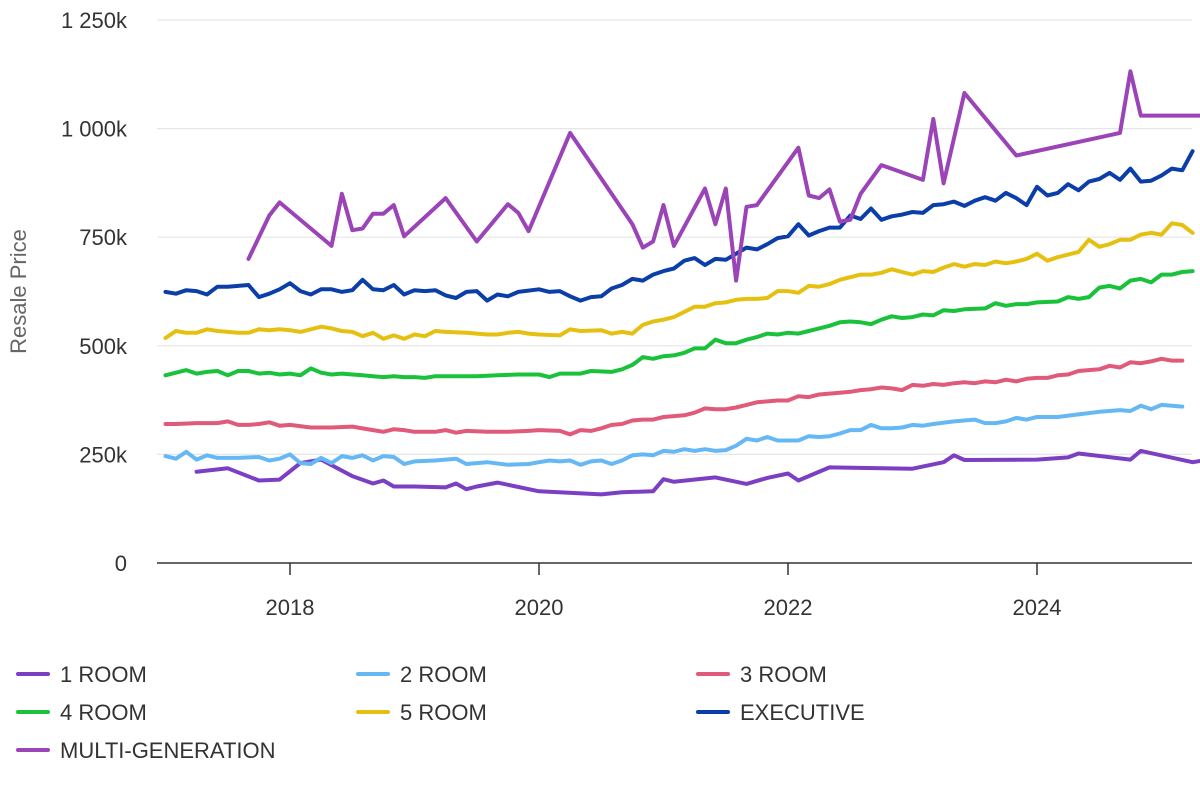  What do you see at coordinates (121, 563) in the screenshot?
I see `y-tick-label: 0` at bounding box center [121, 563].